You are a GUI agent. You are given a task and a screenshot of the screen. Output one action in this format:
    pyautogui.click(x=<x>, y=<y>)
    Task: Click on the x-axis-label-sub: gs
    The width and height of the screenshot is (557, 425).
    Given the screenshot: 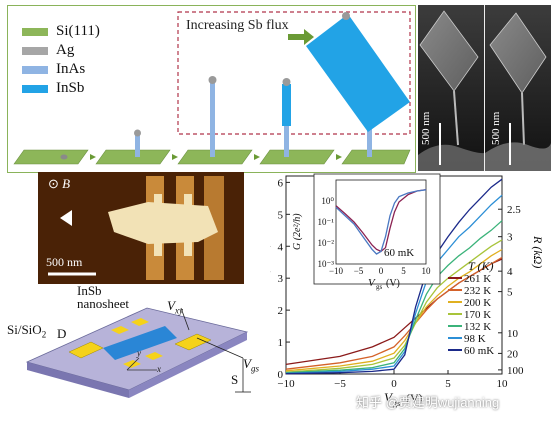 What is the action you would take?
    pyautogui.click(x=396, y=403)
    